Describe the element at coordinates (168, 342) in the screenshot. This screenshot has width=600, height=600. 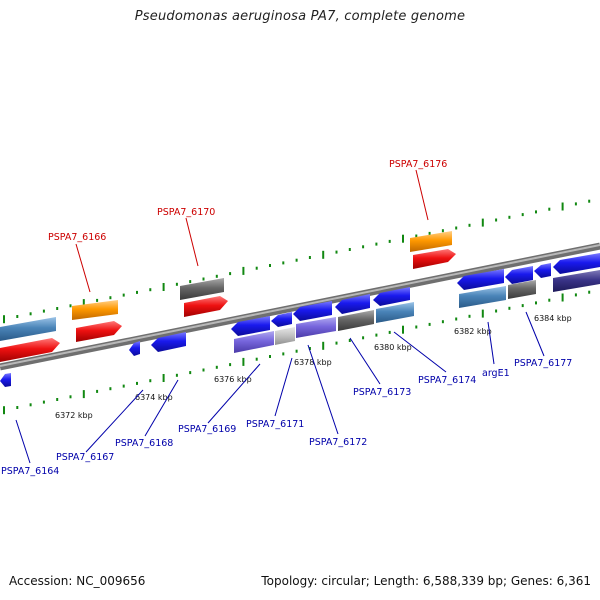
I see `gene-6168-arrow` at that location.